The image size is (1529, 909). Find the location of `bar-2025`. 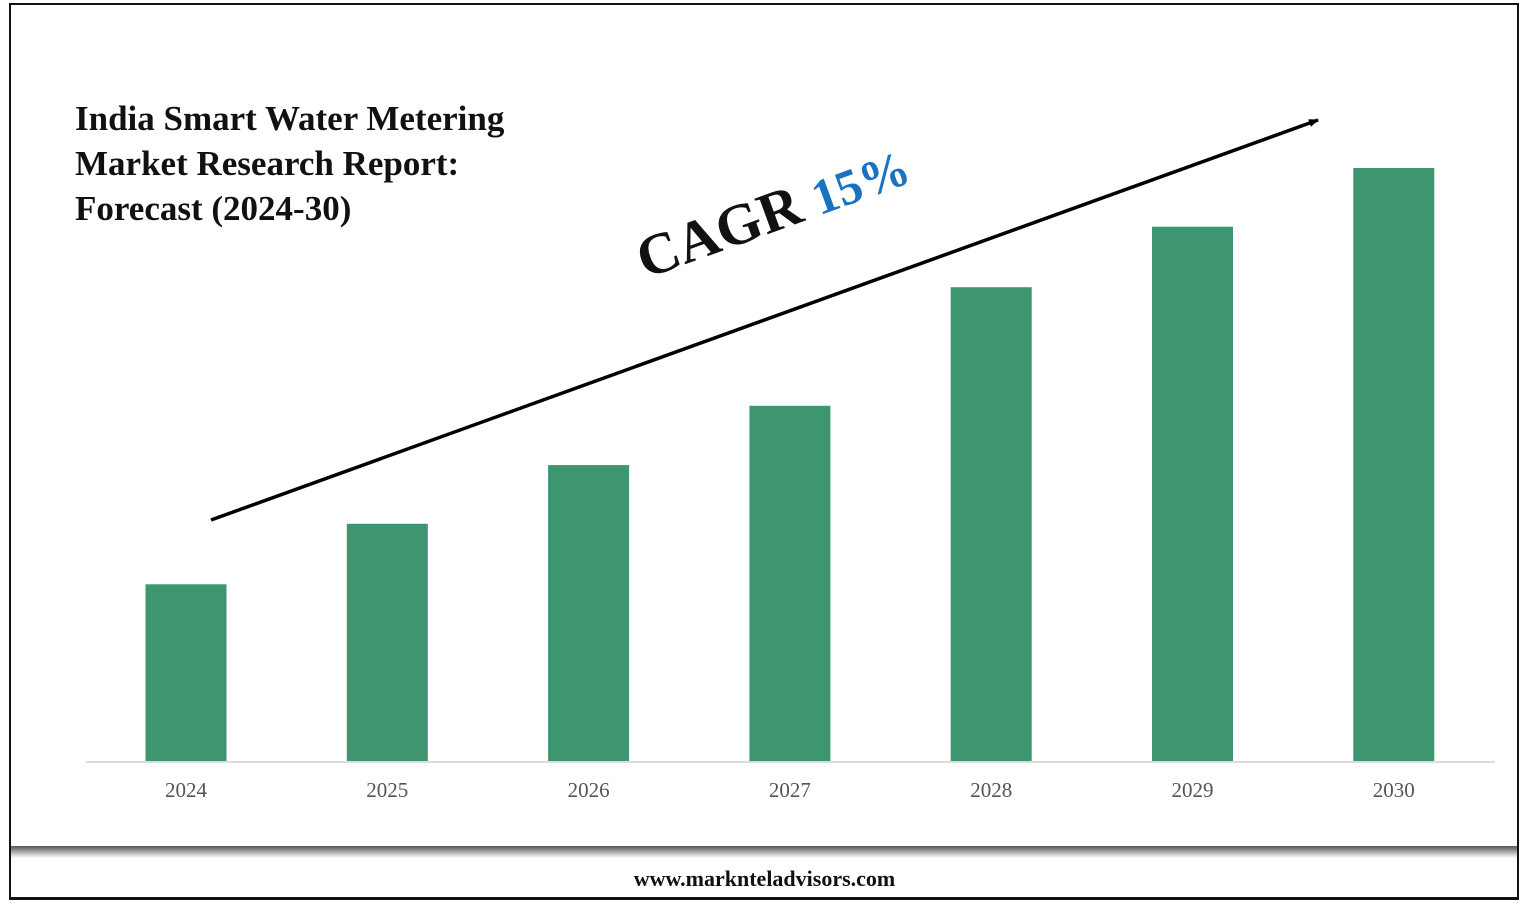

bar-2025 is located at coordinates (387, 642).